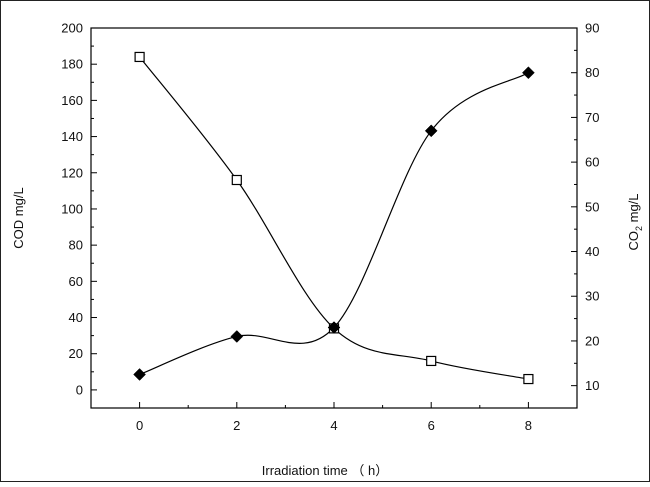  I want to click on y-axis-right-title: CO2 mg/L, so click(635, 221).